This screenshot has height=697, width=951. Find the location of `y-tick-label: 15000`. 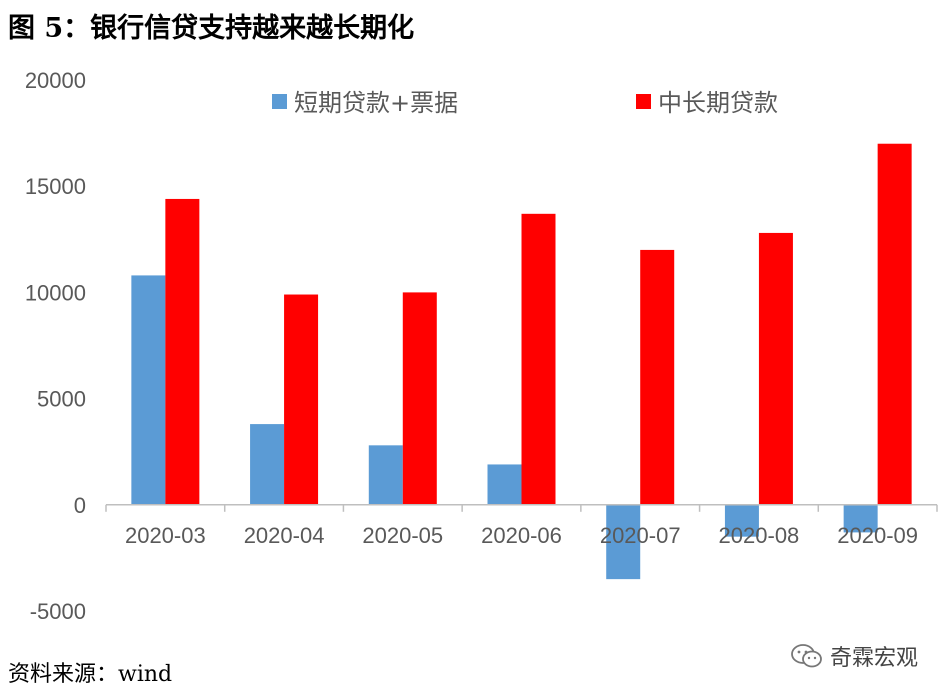

y-tick-label: 15000 is located at coordinates (55, 186).